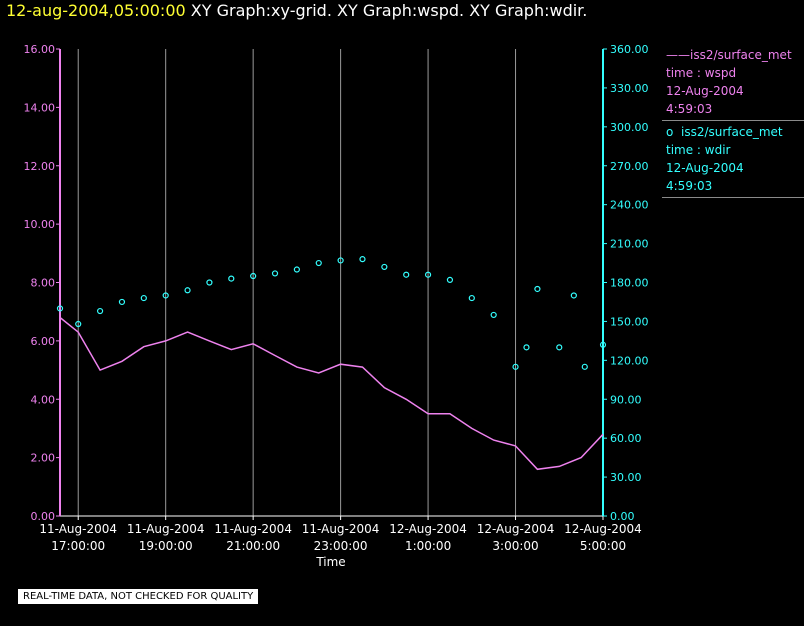 Image resolution: width=804 pixels, height=626 pixels. Describe the element at coordinates (40, 49) in the screenshot. I see `left-y-tick-label: 16.00` at that location.